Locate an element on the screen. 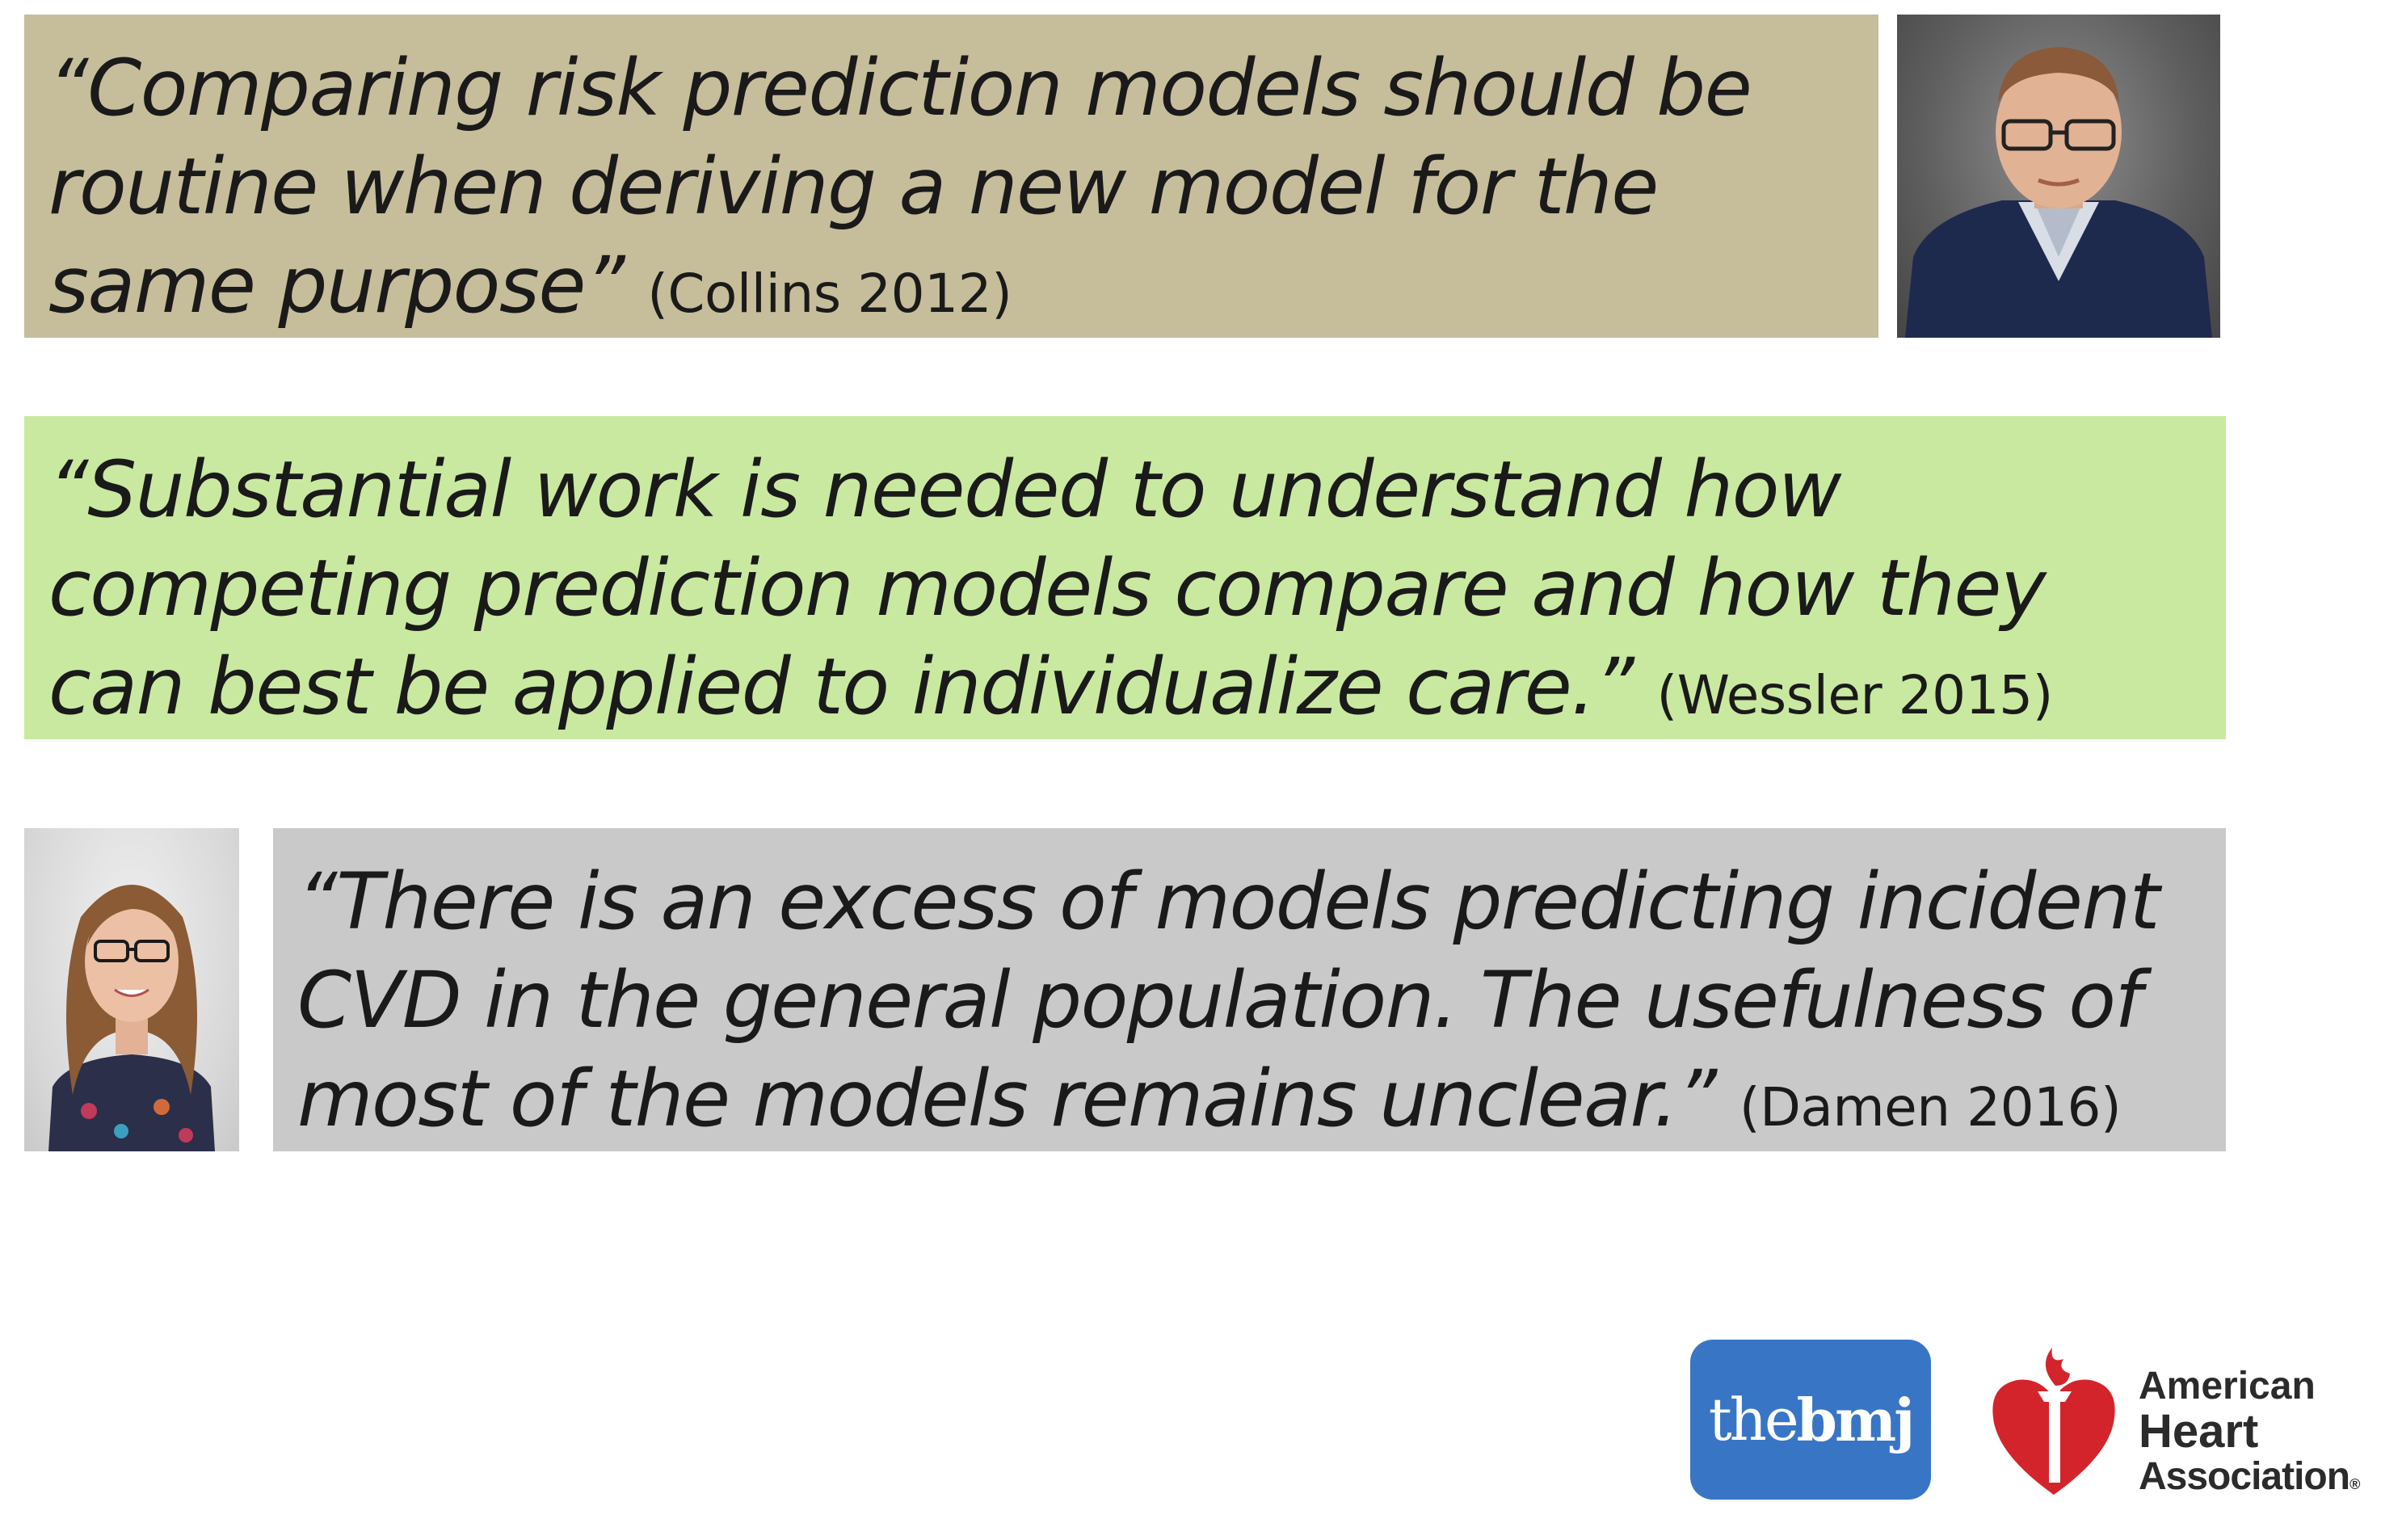 The image size is (2381, 1540). quote-citation: (Collins 2012) is located at coordinates (829, 294).